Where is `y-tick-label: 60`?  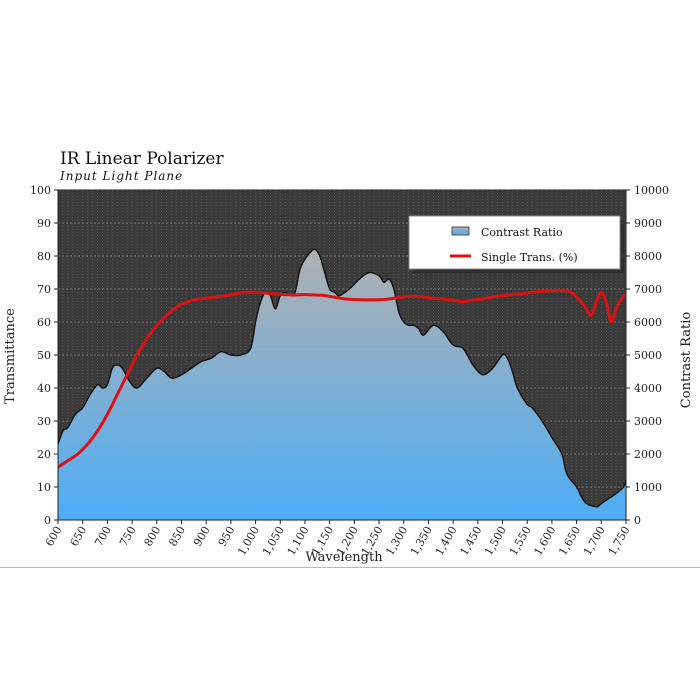
y-tick-label: 60 is located at coordinates (44, 322).